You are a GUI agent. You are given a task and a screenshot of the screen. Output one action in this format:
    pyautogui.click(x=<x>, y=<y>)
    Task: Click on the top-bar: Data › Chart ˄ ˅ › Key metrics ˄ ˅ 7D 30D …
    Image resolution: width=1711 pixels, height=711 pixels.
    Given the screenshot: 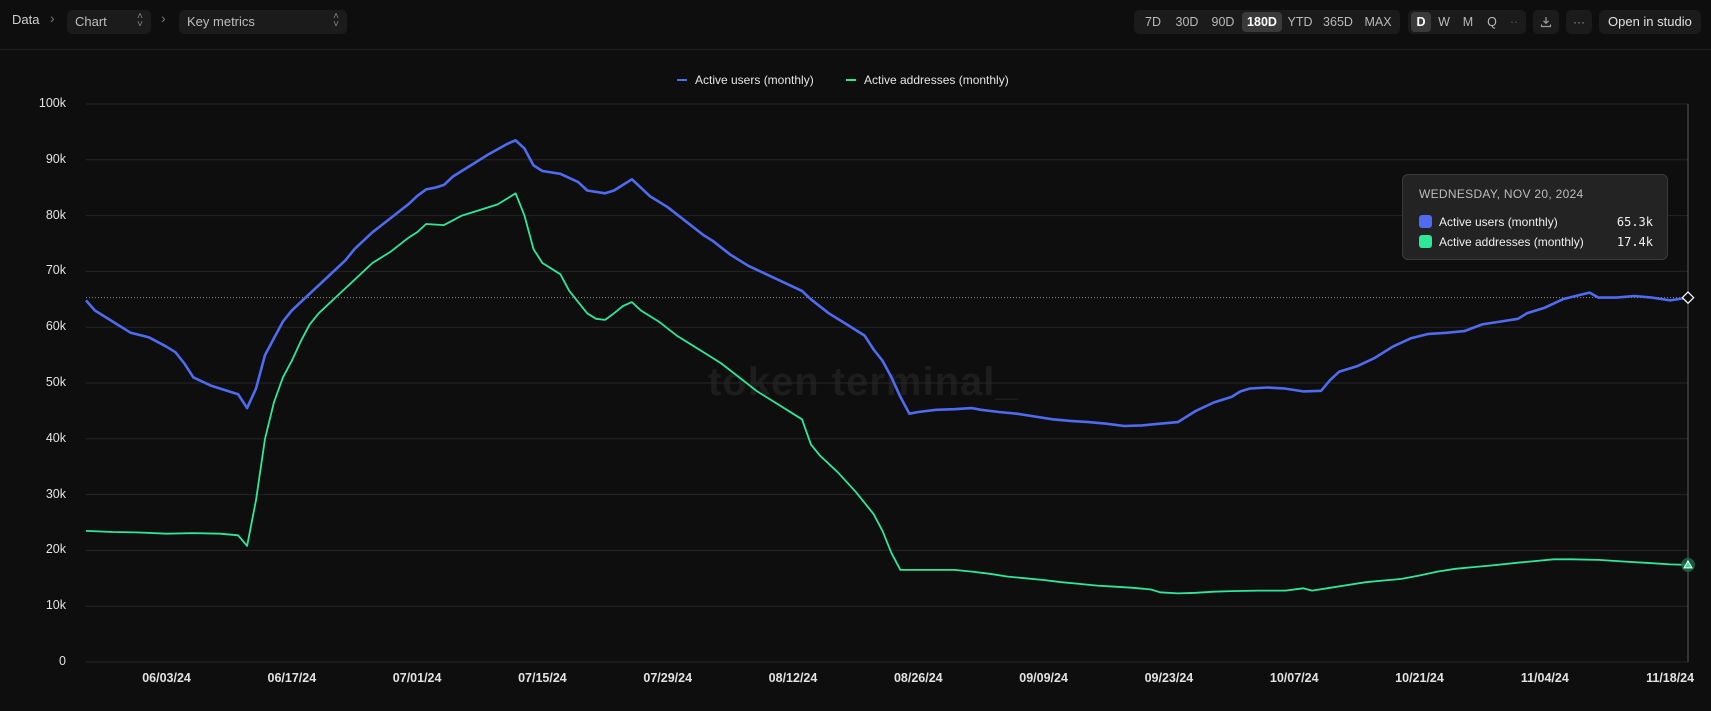 What is the action you would take?
    pyautogui.click(x=855, y=25)
    